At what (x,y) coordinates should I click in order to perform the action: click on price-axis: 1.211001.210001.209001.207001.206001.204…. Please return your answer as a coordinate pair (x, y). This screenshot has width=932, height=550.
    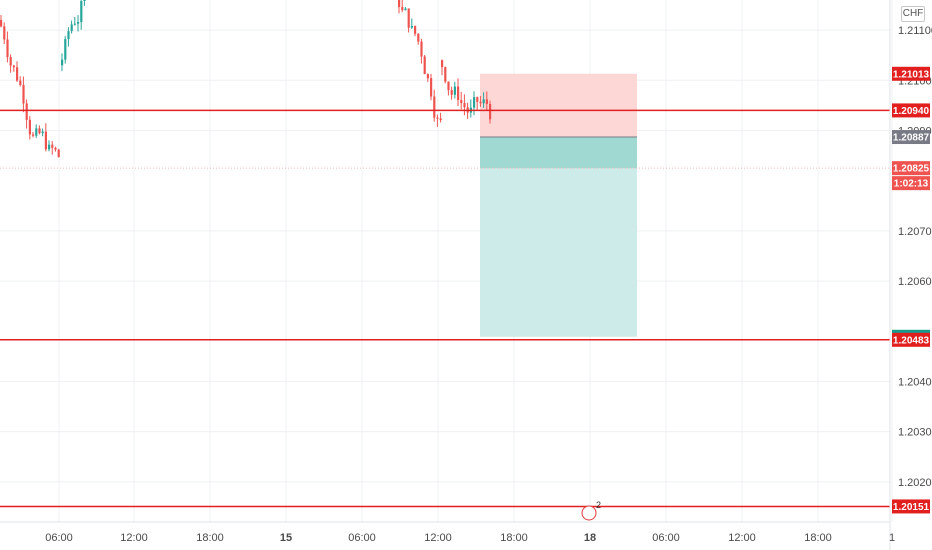
    Looking at the image, I should click on (915, 257).